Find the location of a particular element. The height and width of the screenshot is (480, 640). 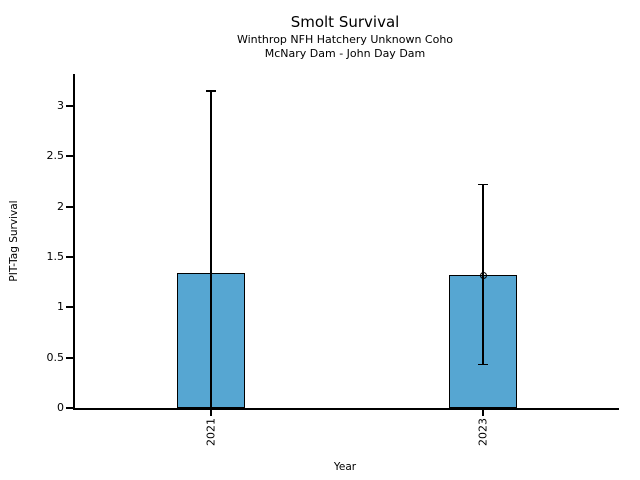

chart-subtitle-hatchery: Winthrop NFH Hatchery Unknown Coho is located at coordinates (345, 39).